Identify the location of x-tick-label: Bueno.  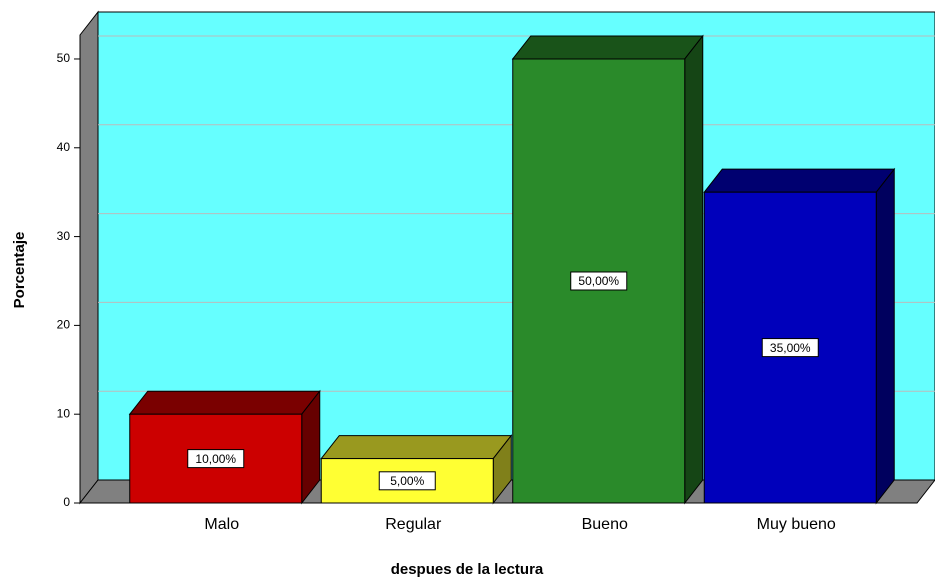
(605, 524).